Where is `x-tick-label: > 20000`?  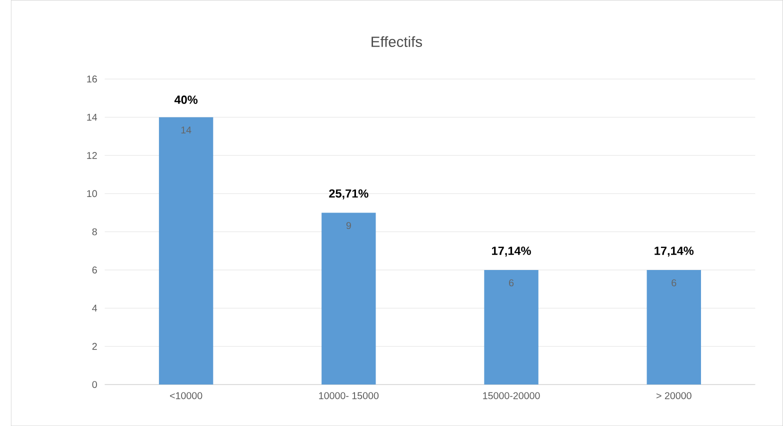
x-tick-label: > 20000 is located at coordinates (674, 396).